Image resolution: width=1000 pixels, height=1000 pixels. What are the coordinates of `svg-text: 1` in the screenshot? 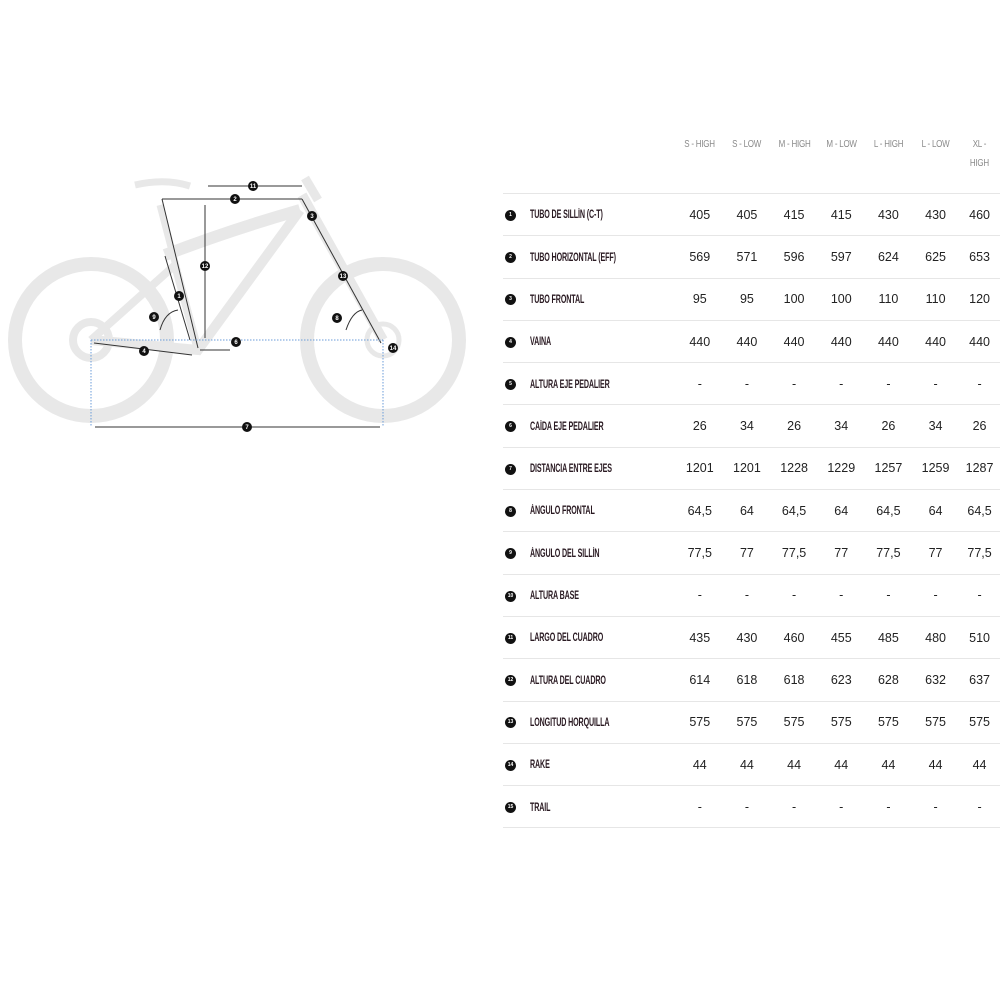 It's located at (179, 297).